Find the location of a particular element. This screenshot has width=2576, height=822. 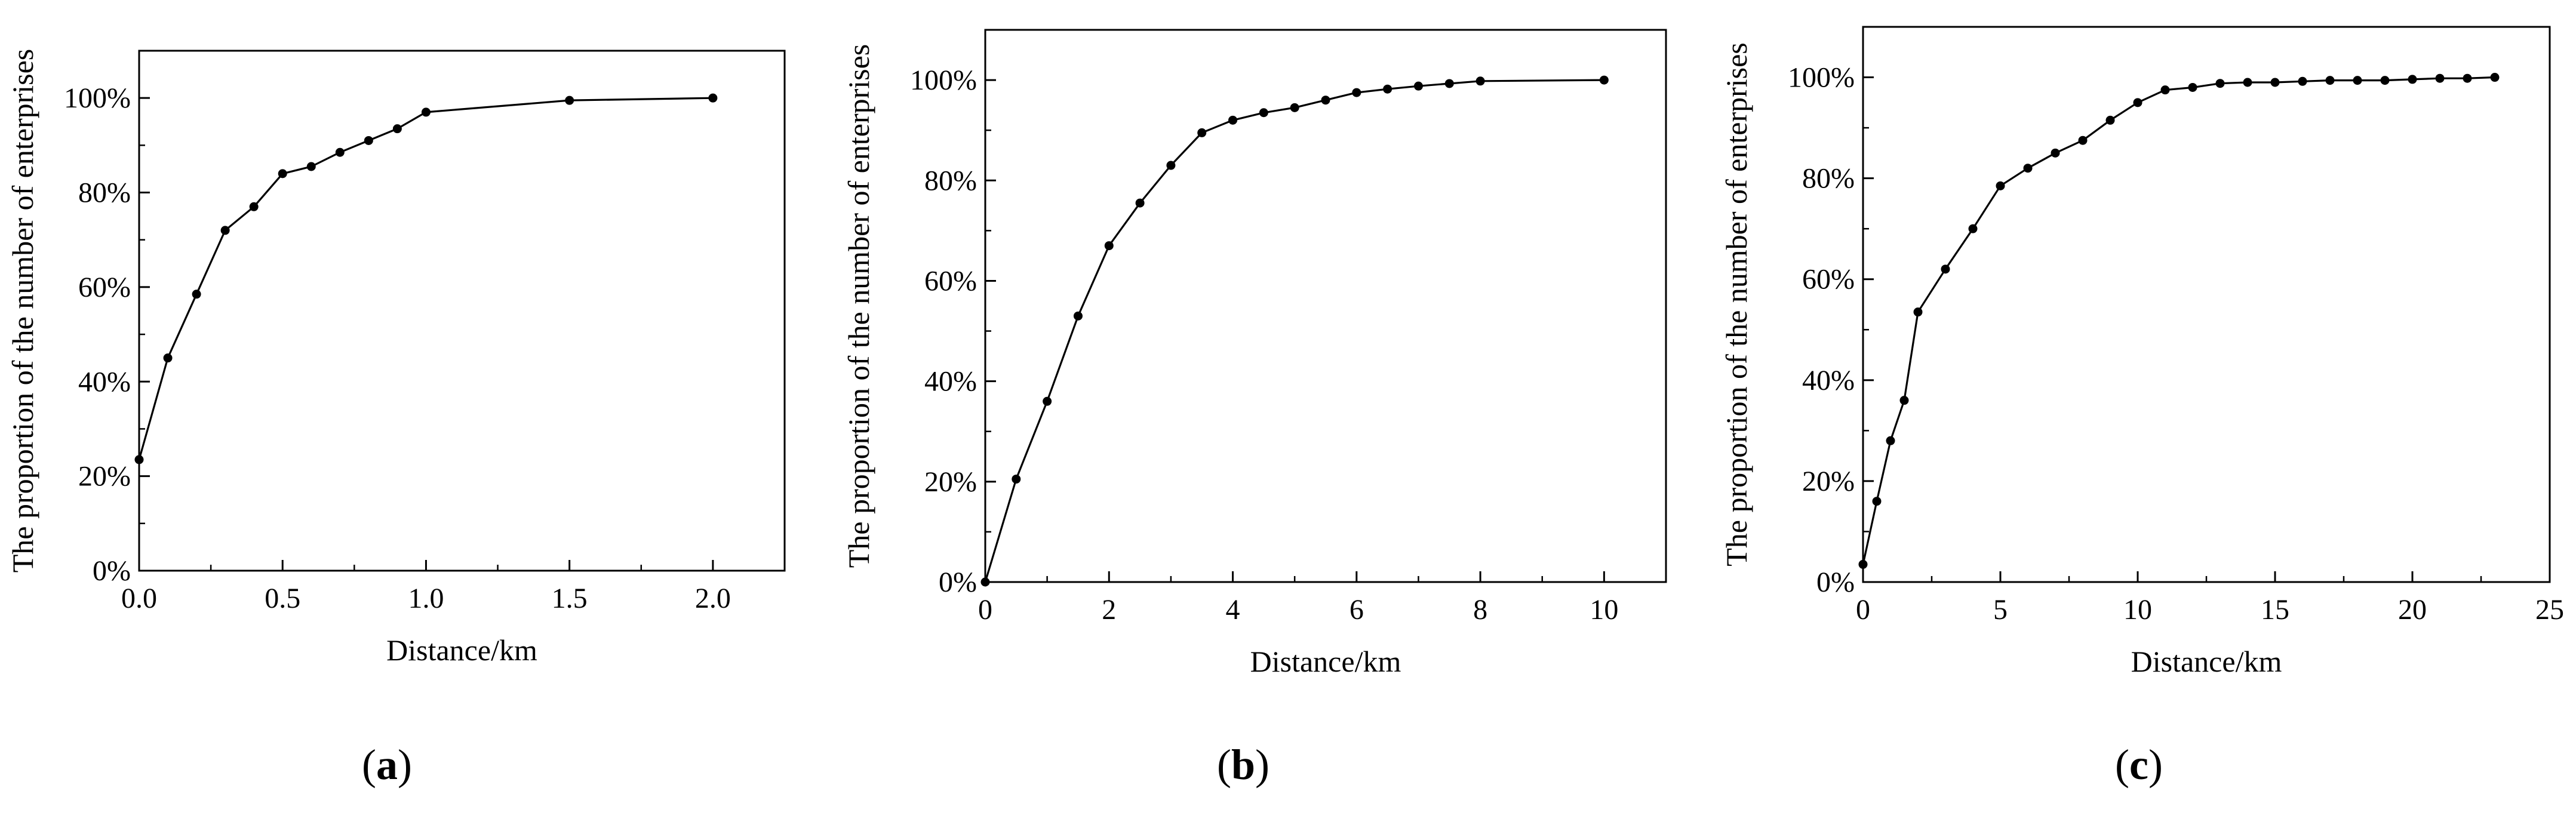

panel-label: (c) is located at coordinates (2139, 765).